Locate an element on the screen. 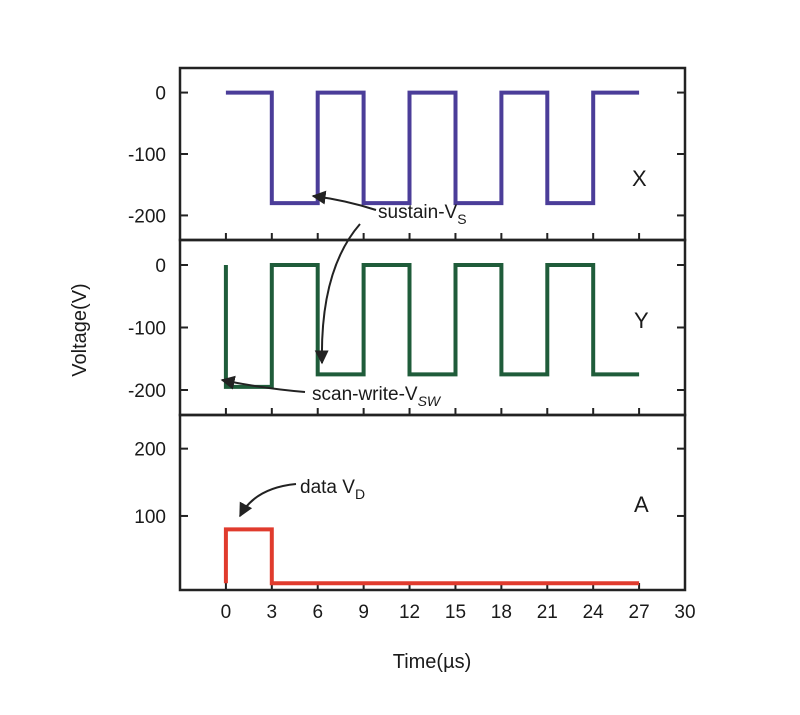 Image resolution: width=800 pixels, height=715 pixels. x-tick-label-7: 21 is located at coordinates (547, 612).